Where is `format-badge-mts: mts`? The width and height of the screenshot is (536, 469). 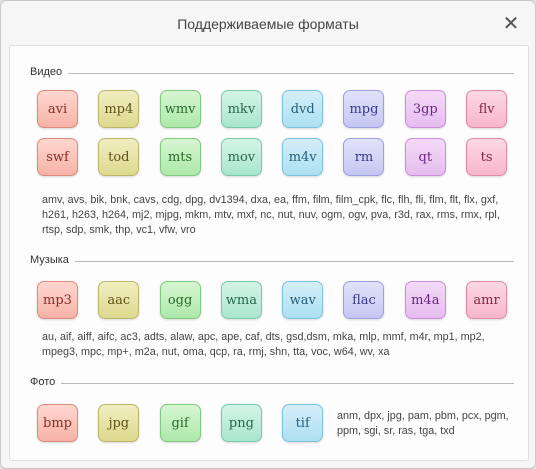
format-badge-mts: mts is located at coordinates (180, 157).